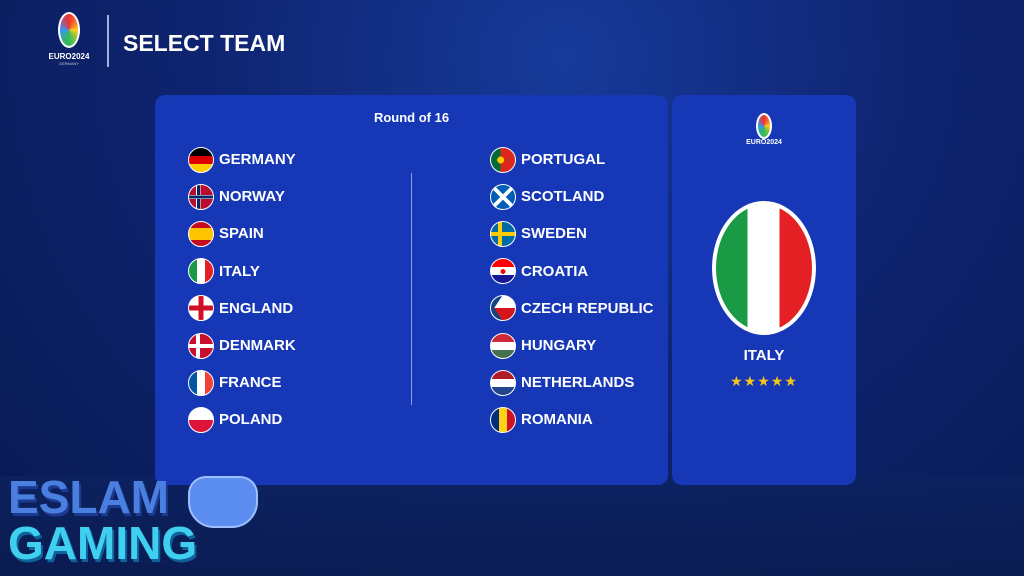 The height and width of the screenshot is (576, 1024). I want to click on flag-sweden-icon, so click(503, 233).